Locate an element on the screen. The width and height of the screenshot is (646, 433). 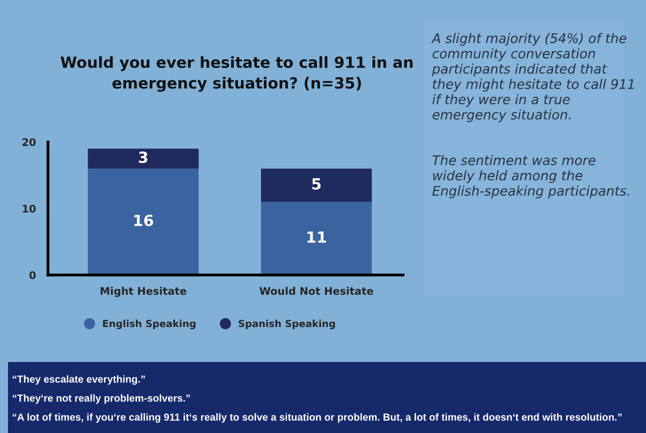
data-label: 3 is located at coordinates (143, 158).